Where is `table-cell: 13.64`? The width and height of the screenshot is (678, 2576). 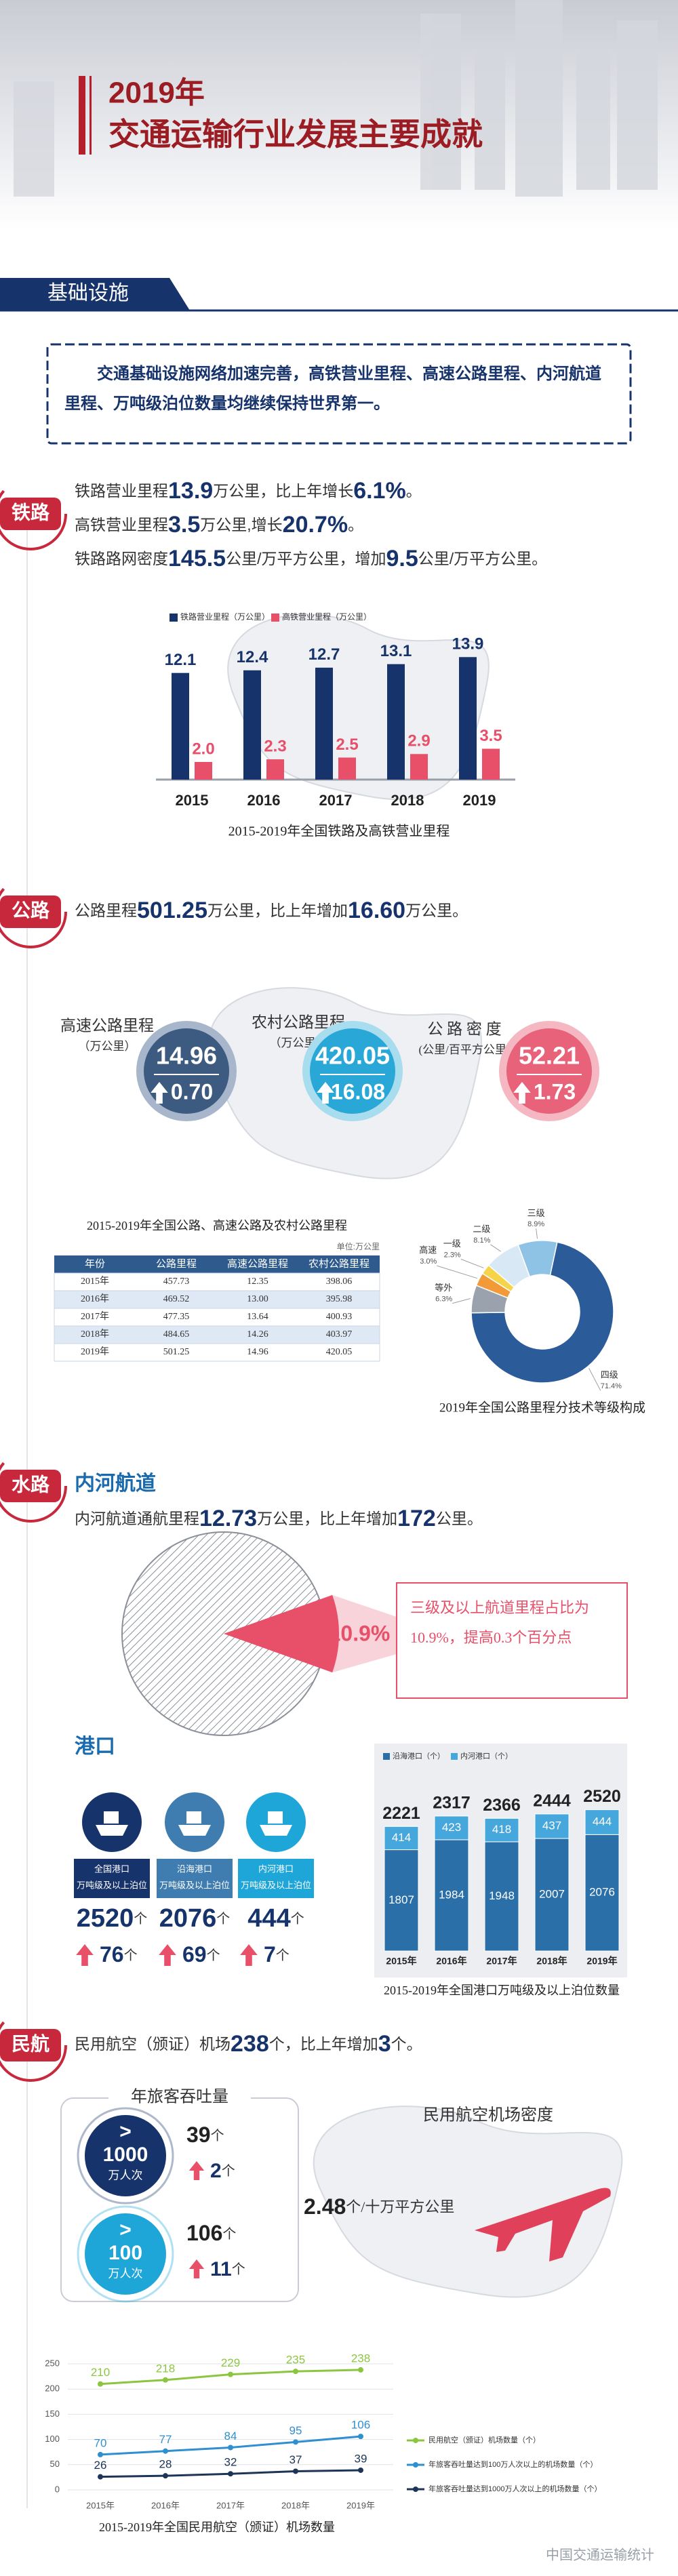
table-cell: 13.64 is located at coordinates (257, 1317).